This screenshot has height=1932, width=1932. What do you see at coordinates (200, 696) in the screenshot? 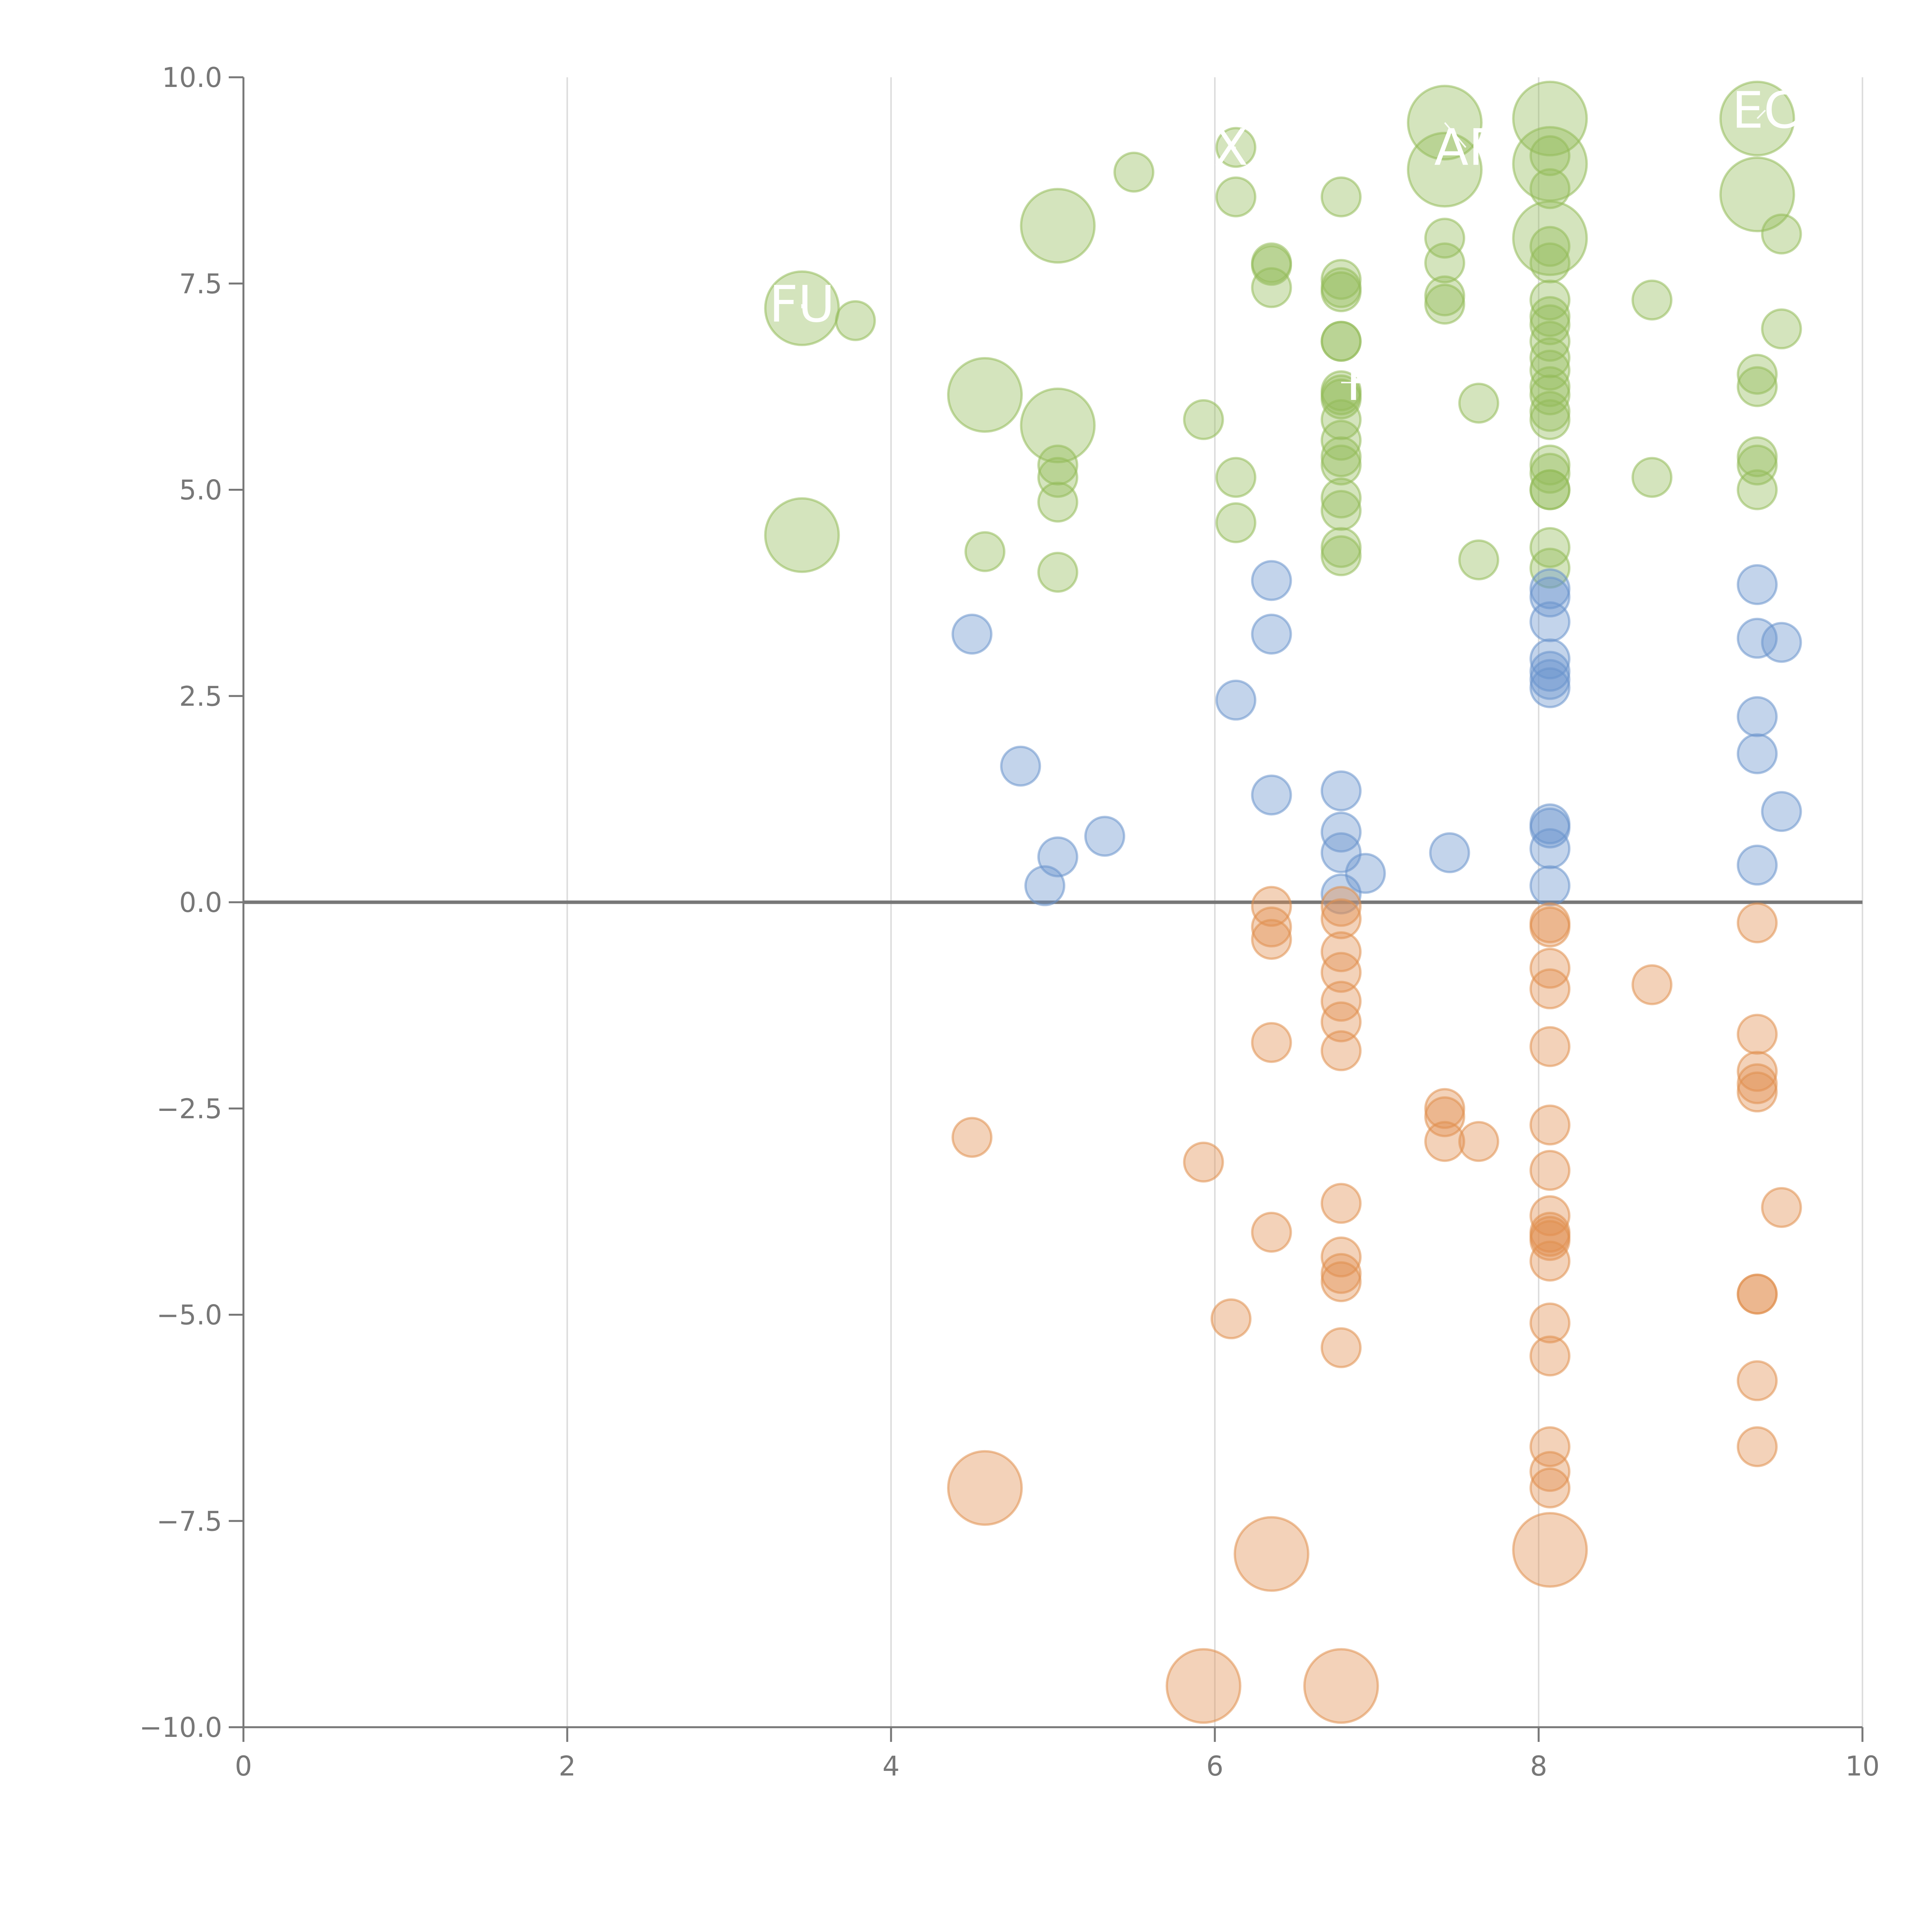
I see `y-tick-label: 2.5` at bounding box center [200, 696].